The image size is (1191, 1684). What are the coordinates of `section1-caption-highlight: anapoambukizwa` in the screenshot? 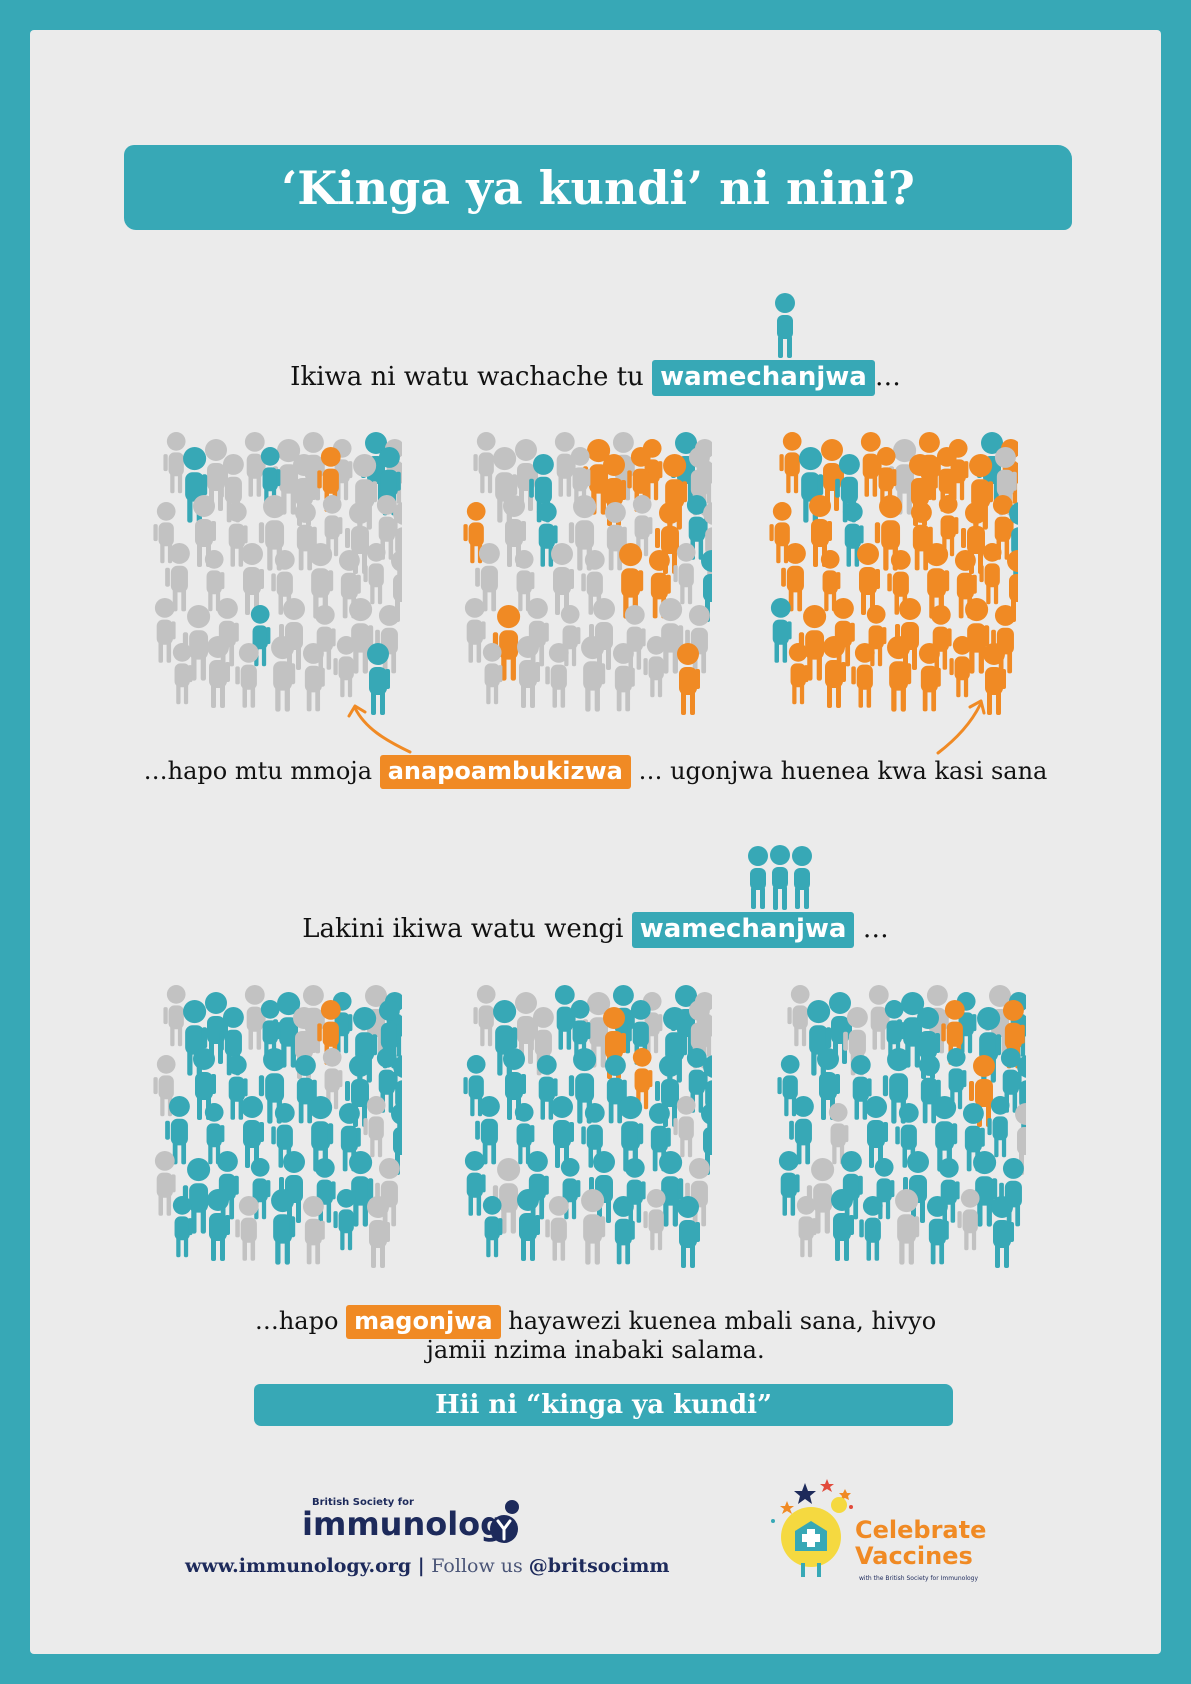 It's located at (505, 772).